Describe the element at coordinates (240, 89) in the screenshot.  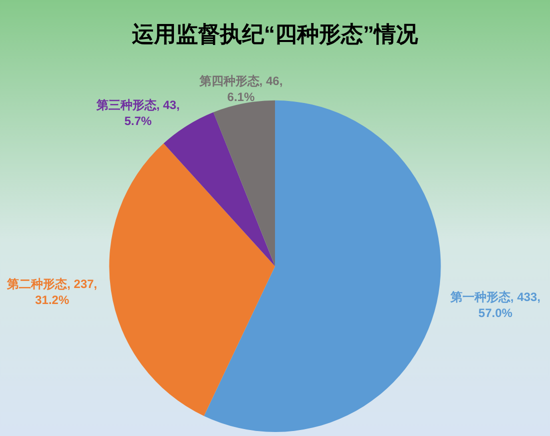
I see `slice-label: 第四种形态, 46, 6.1%` at that location.